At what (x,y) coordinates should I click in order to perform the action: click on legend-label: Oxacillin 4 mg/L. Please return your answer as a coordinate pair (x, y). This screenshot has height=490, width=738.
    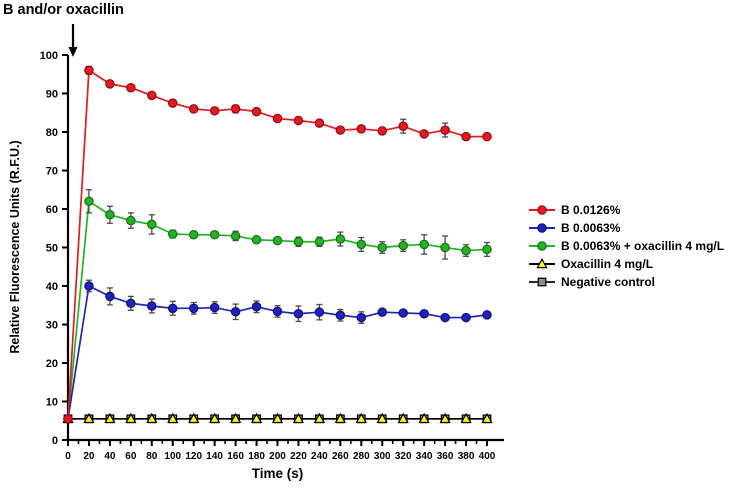
    Looking at the image, I should click on (607, 264).